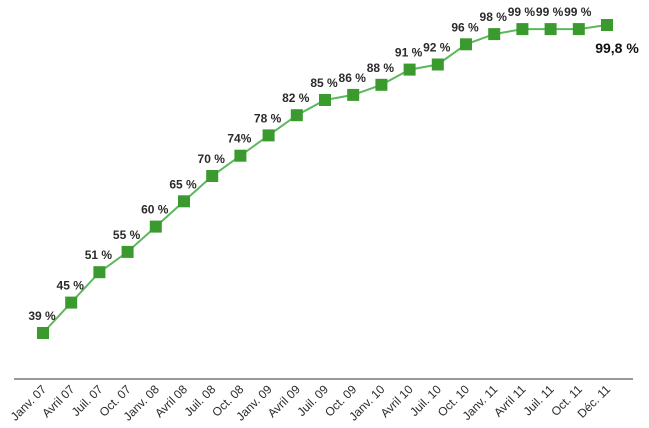 This screenshot has height=428, width=649. I want to click on data-label: 91 %, so click(409, 53).